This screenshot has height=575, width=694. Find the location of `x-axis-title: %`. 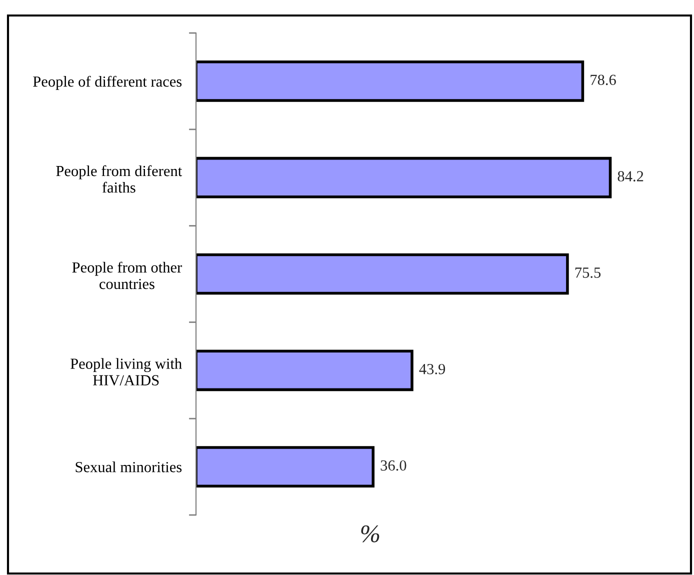

x-axis-title: % is located at coordinates (370, 533).